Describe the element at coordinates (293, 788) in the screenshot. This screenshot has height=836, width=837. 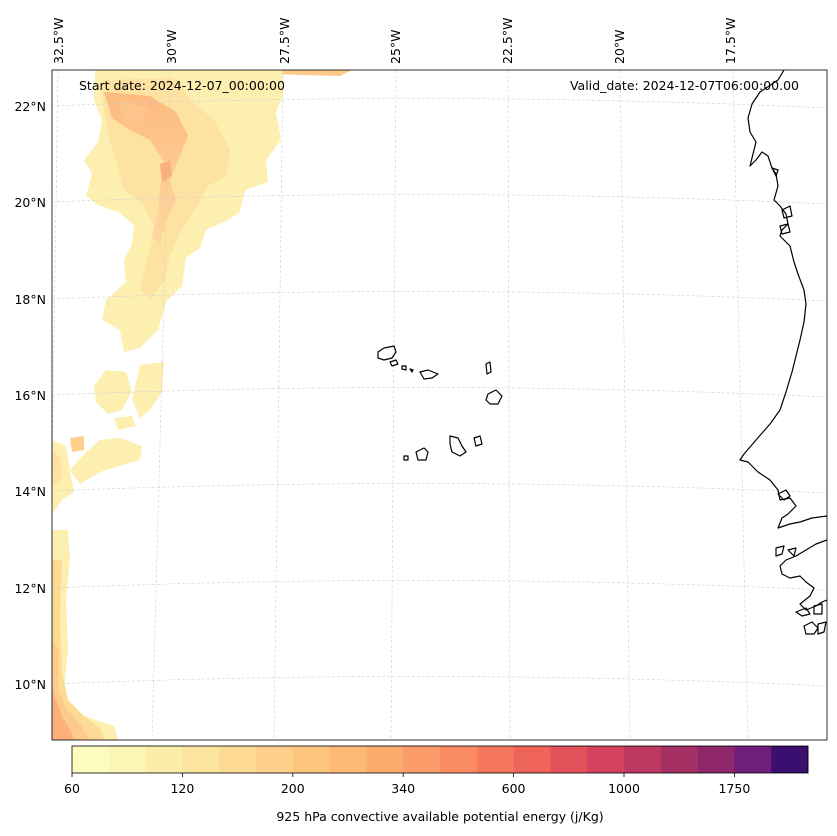
I see `colorbar-tick-label: 200` at that location.